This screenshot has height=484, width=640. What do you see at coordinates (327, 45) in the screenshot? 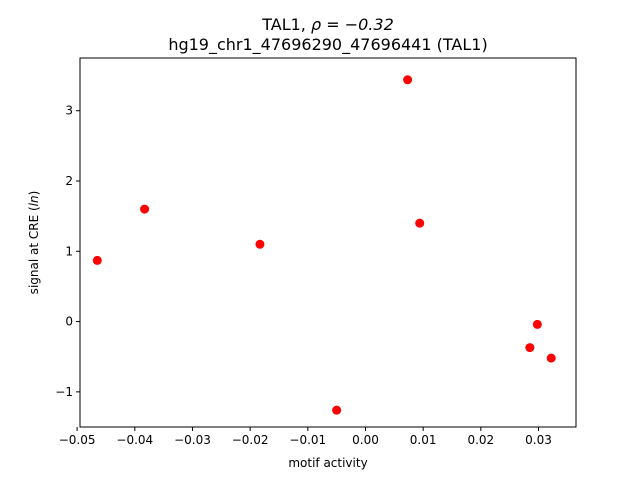
I see `chart-title-line2: hg19_chr1_47696290_47696441 (TAL1)` at bounding box center [327, 45].